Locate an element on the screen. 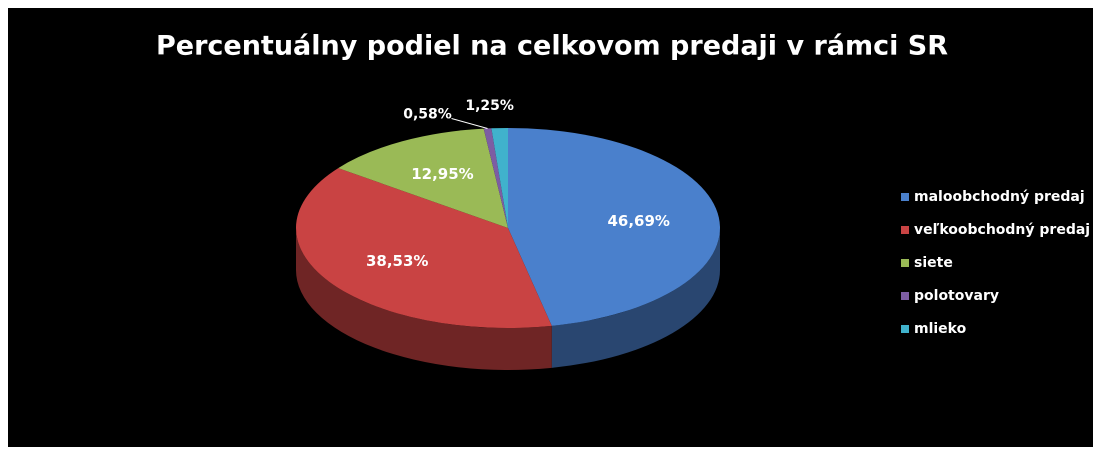  data-label: 12,95% is located at coordinates (442, 174).